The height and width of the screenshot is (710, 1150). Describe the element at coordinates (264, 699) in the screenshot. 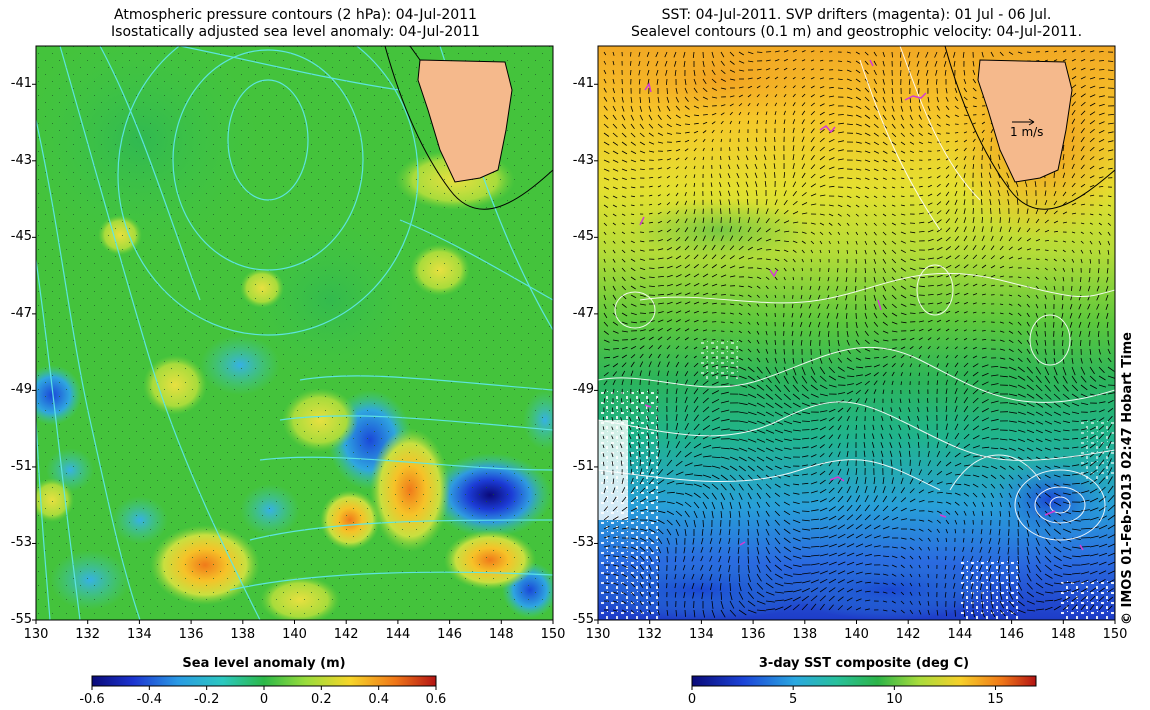

I see `colorbar-tick-label: 0` at that location.